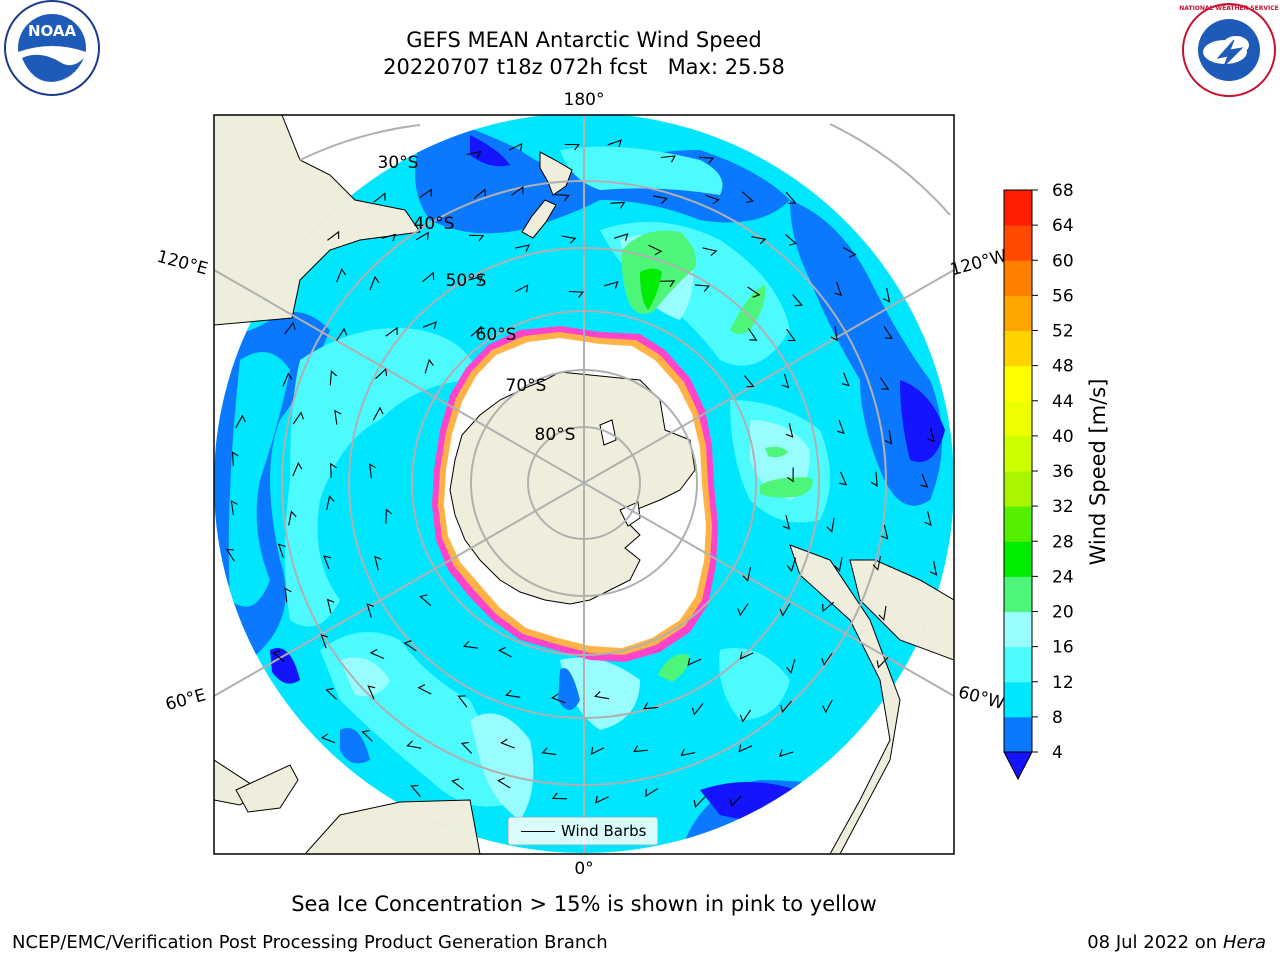  I want to click on colorbar-tick-label: 68, so click(1063, 191).